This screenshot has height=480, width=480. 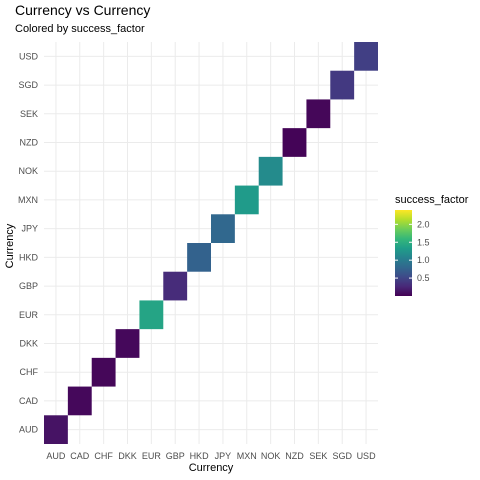 I want to click on x-tick-label-chf: CHF, so click(x=103, y=456).